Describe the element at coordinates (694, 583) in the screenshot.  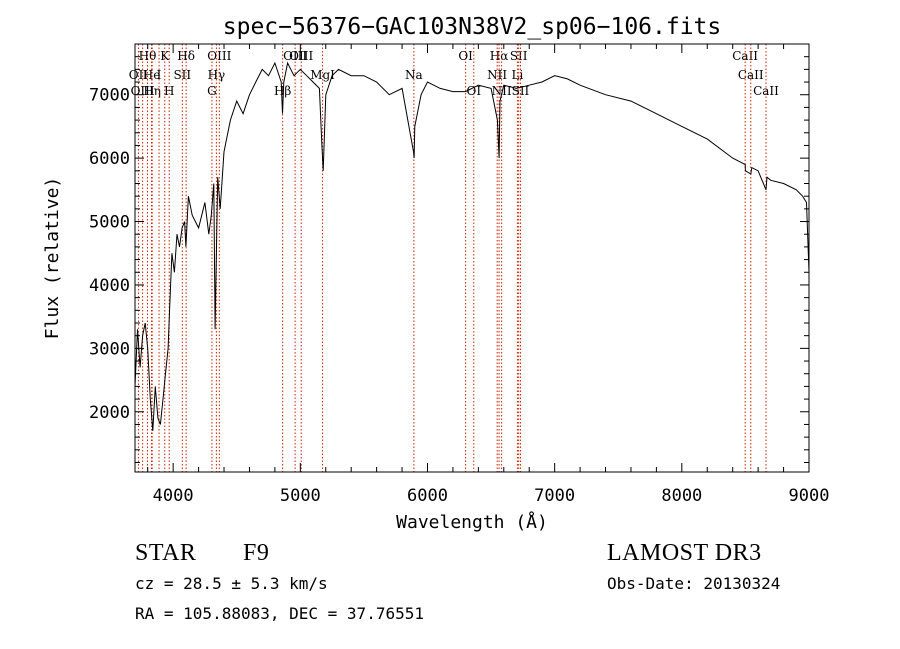
I see `observation-date: Obs-Date: 20130324` at that location.